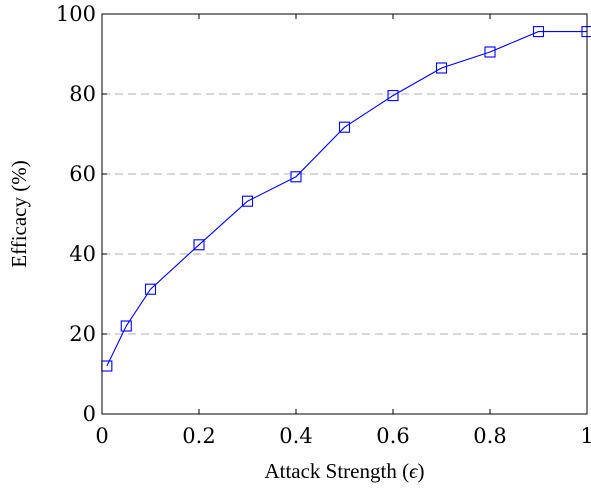 This screenshot has height=489, width=591. I want to click on x-tick-labels: 0 0.2 0.4 0.6 0.8 1, so click(343, 436).